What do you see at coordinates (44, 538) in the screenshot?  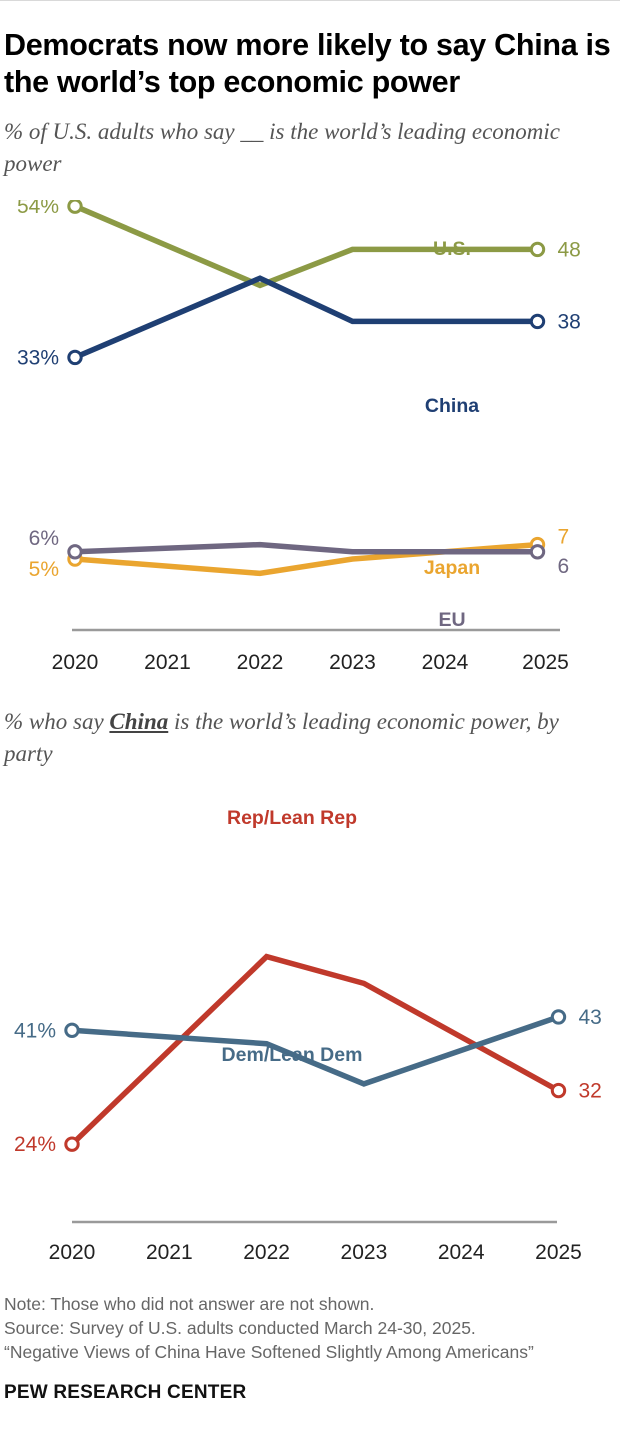 I see `start-value-label-eu: 6%` at bounding box center [44, 538].